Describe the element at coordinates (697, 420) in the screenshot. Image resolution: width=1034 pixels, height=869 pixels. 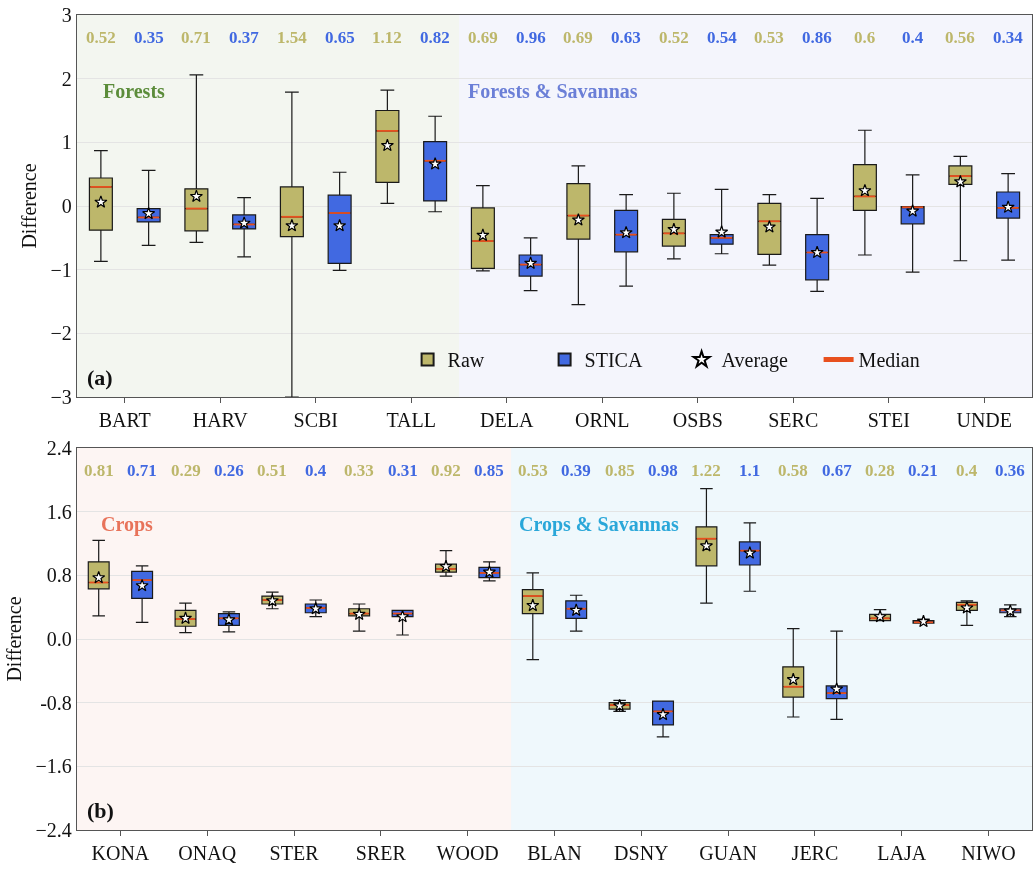
I see `x-tick-label: OSBS` at that location.